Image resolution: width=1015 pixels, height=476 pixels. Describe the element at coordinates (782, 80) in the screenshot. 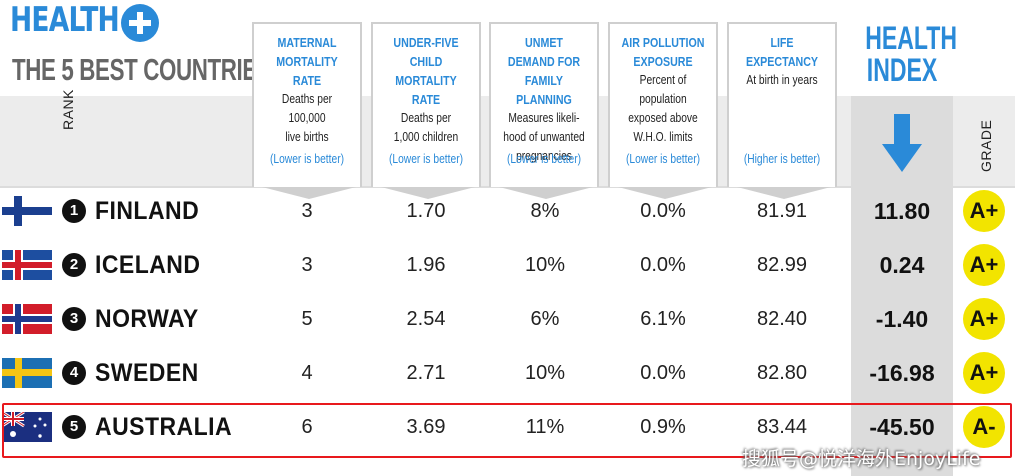

I see `column-description: At birth in years` at that location.